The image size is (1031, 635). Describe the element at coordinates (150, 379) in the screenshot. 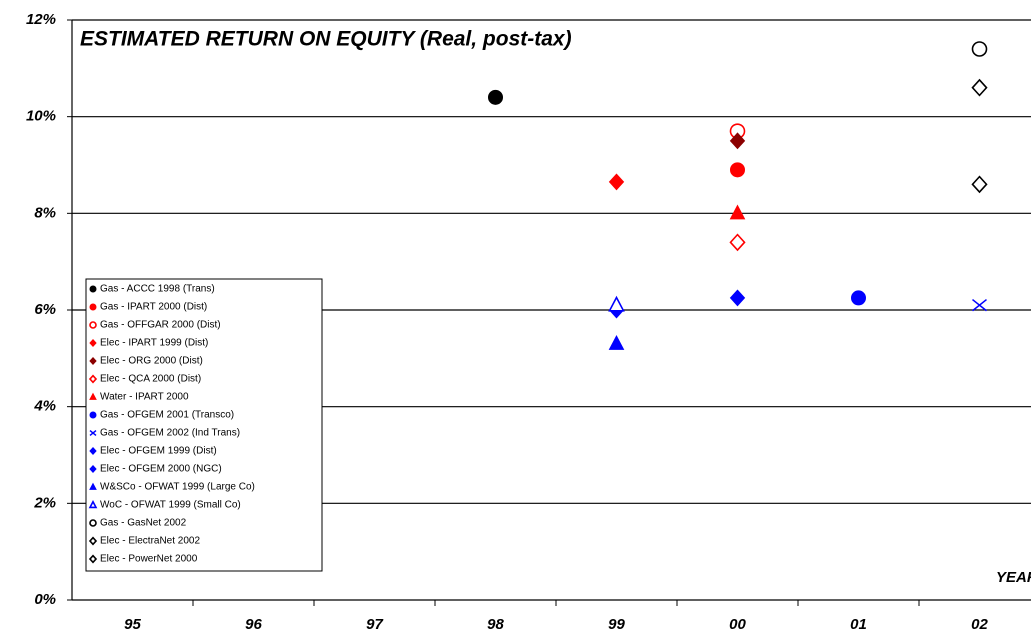

I see `legend-label: Elec - QCA 2000 (Dist)` at that location.